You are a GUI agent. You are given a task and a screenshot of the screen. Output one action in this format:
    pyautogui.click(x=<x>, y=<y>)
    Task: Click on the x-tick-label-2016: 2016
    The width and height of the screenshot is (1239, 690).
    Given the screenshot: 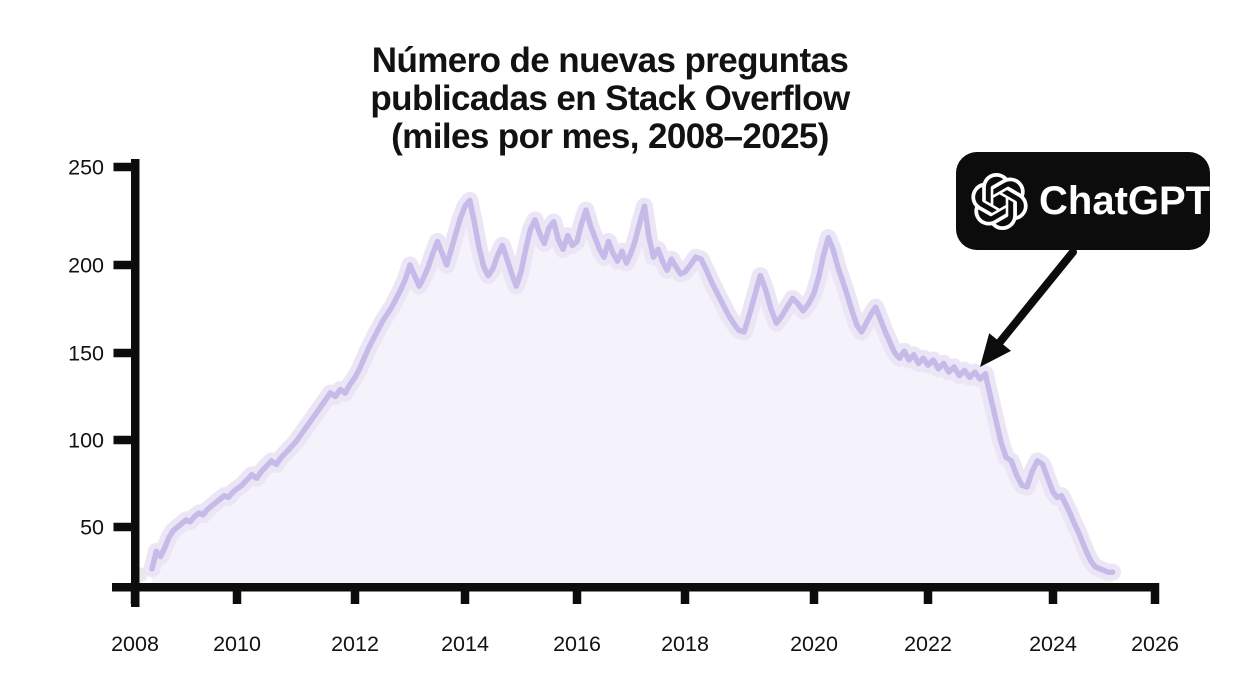 What is the action you would take?
    pyautogui.click(x=577, y=644)
    